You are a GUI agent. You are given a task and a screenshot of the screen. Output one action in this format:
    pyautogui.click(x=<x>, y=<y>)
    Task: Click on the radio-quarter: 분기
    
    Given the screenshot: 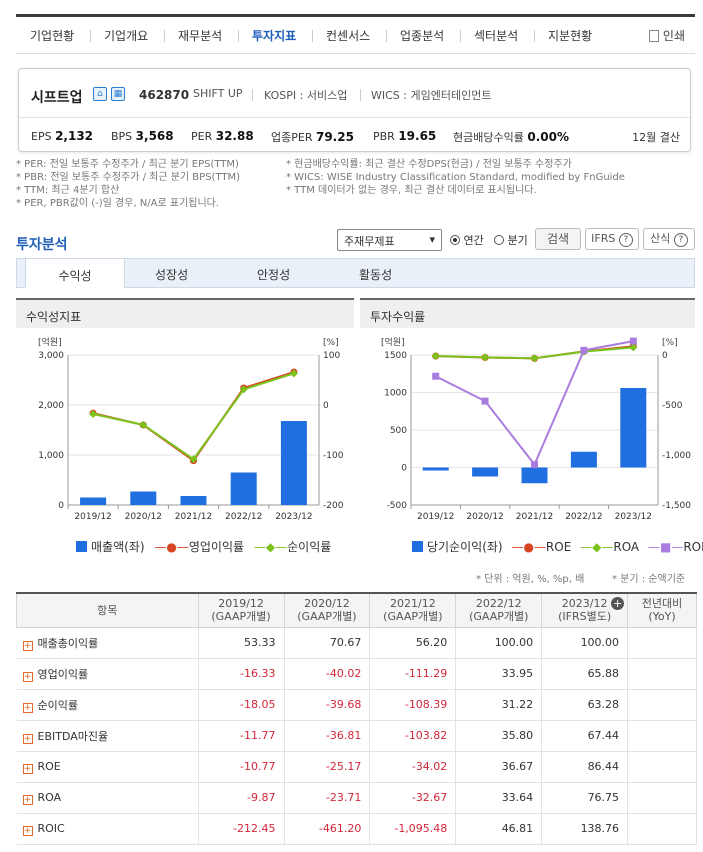 What is the action you would take?
    pyautogui.click(x=511, y=240)
    